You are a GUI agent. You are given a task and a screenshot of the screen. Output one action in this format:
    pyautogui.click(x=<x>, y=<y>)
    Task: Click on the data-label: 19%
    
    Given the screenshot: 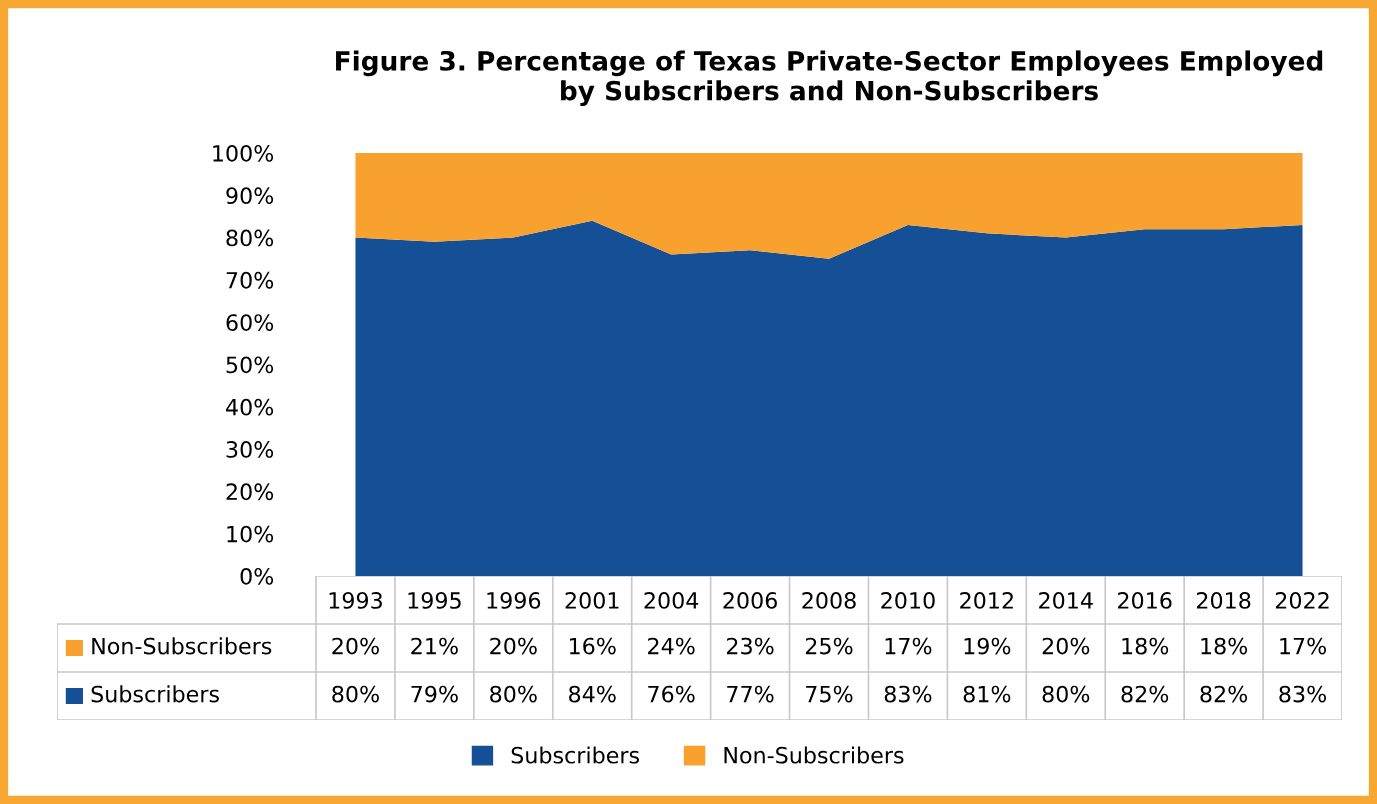 What is the action you would take?
    pyautogui.click(x=987, y=646)
    